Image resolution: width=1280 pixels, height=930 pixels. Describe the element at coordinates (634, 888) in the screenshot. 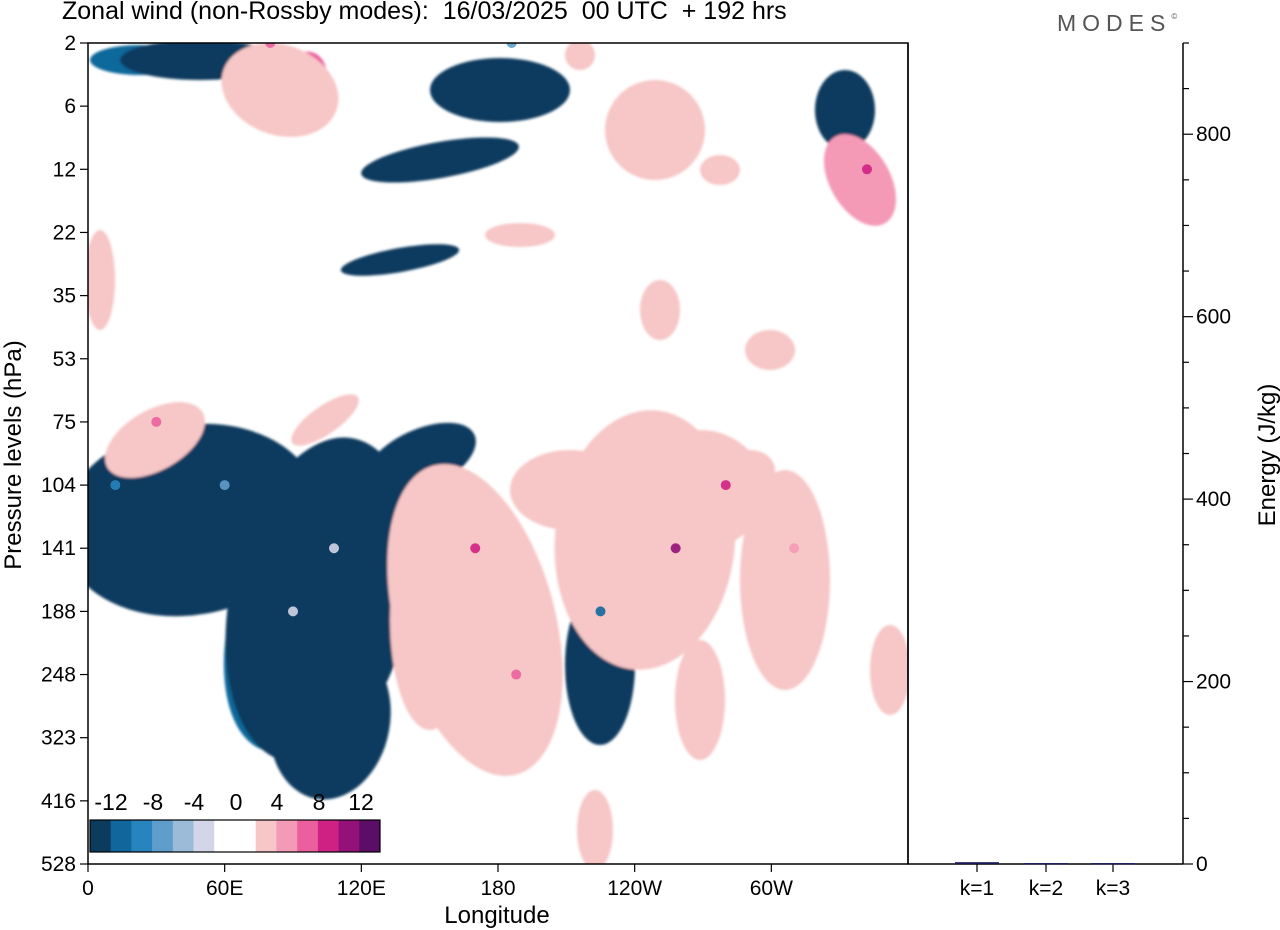

I see `x-tick-label: 120W` at that location.